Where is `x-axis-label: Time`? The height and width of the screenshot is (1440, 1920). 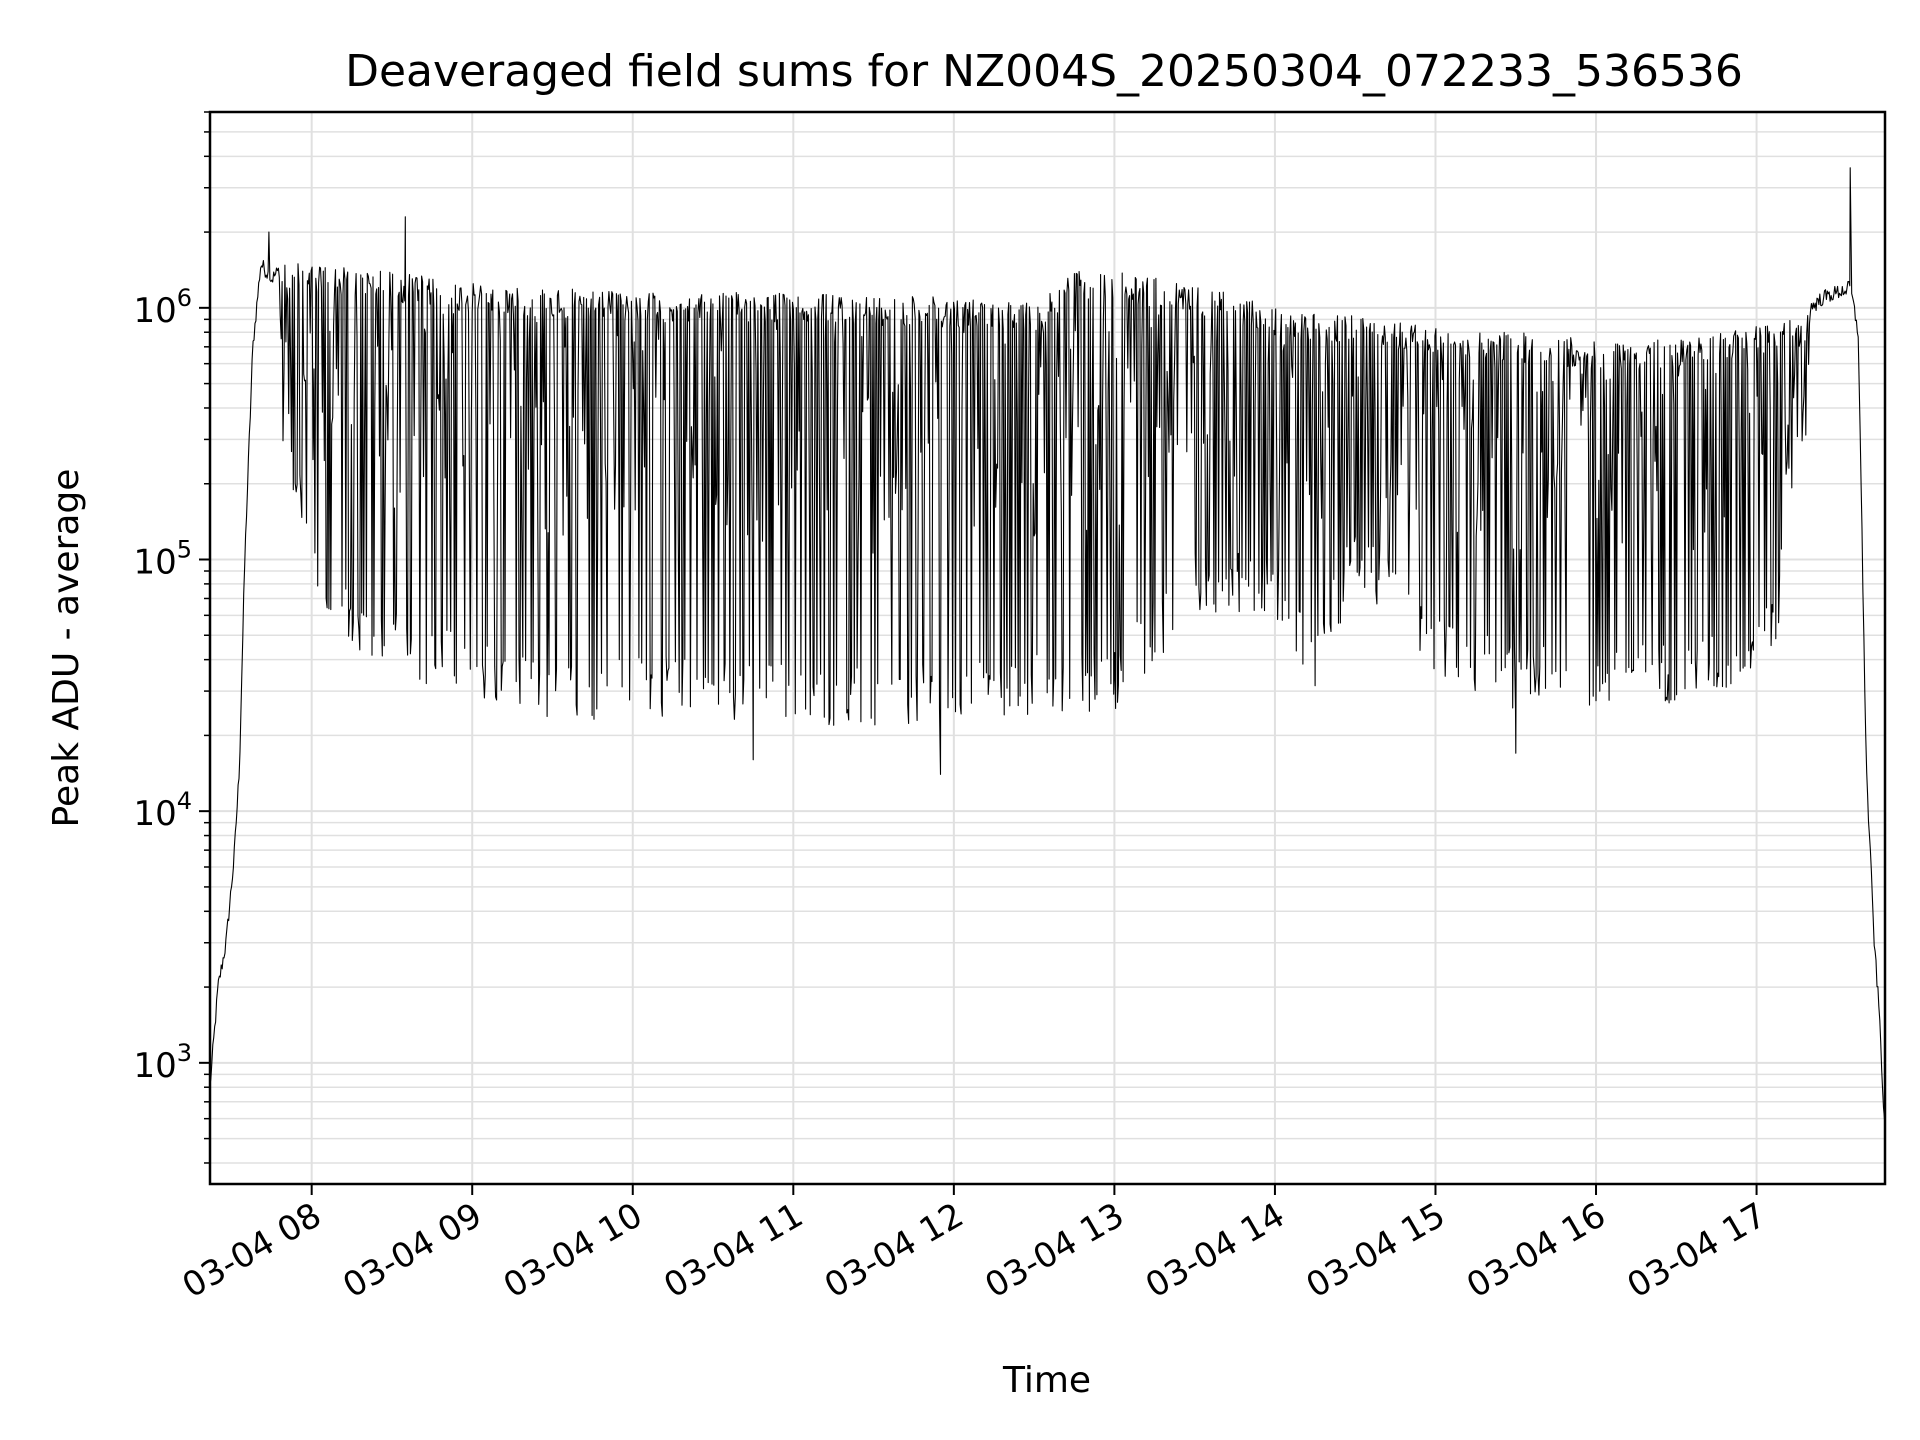
x-axis-label: Time is located at coordinates (1046, 1380).